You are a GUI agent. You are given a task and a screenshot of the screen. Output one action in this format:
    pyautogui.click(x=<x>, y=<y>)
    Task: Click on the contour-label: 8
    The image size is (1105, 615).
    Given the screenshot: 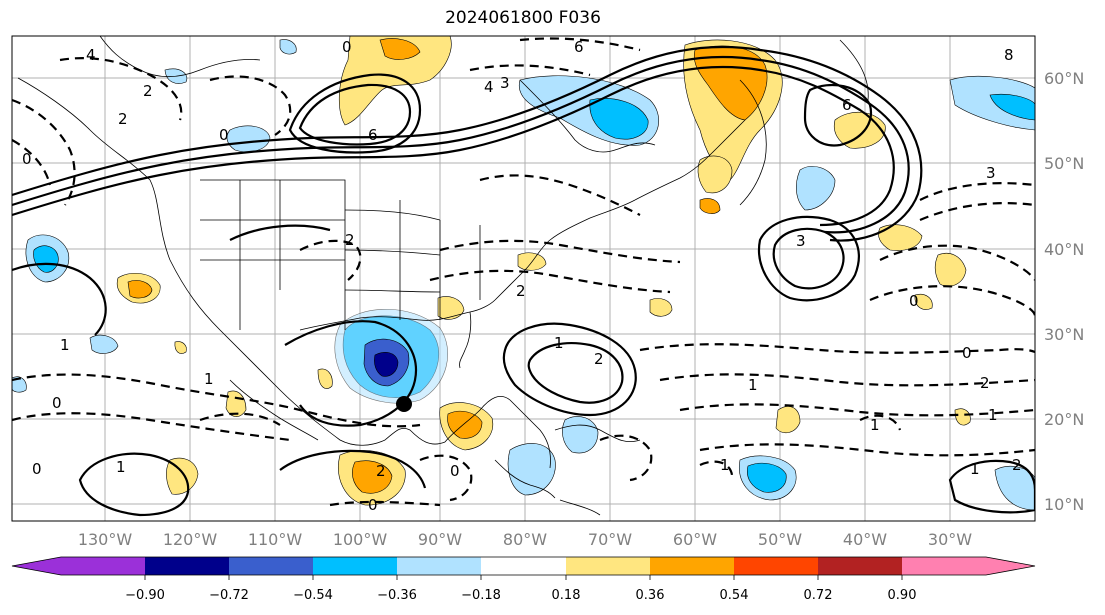 What is the action you would take?
    pyautogui.click(x=1009, y=55)
    